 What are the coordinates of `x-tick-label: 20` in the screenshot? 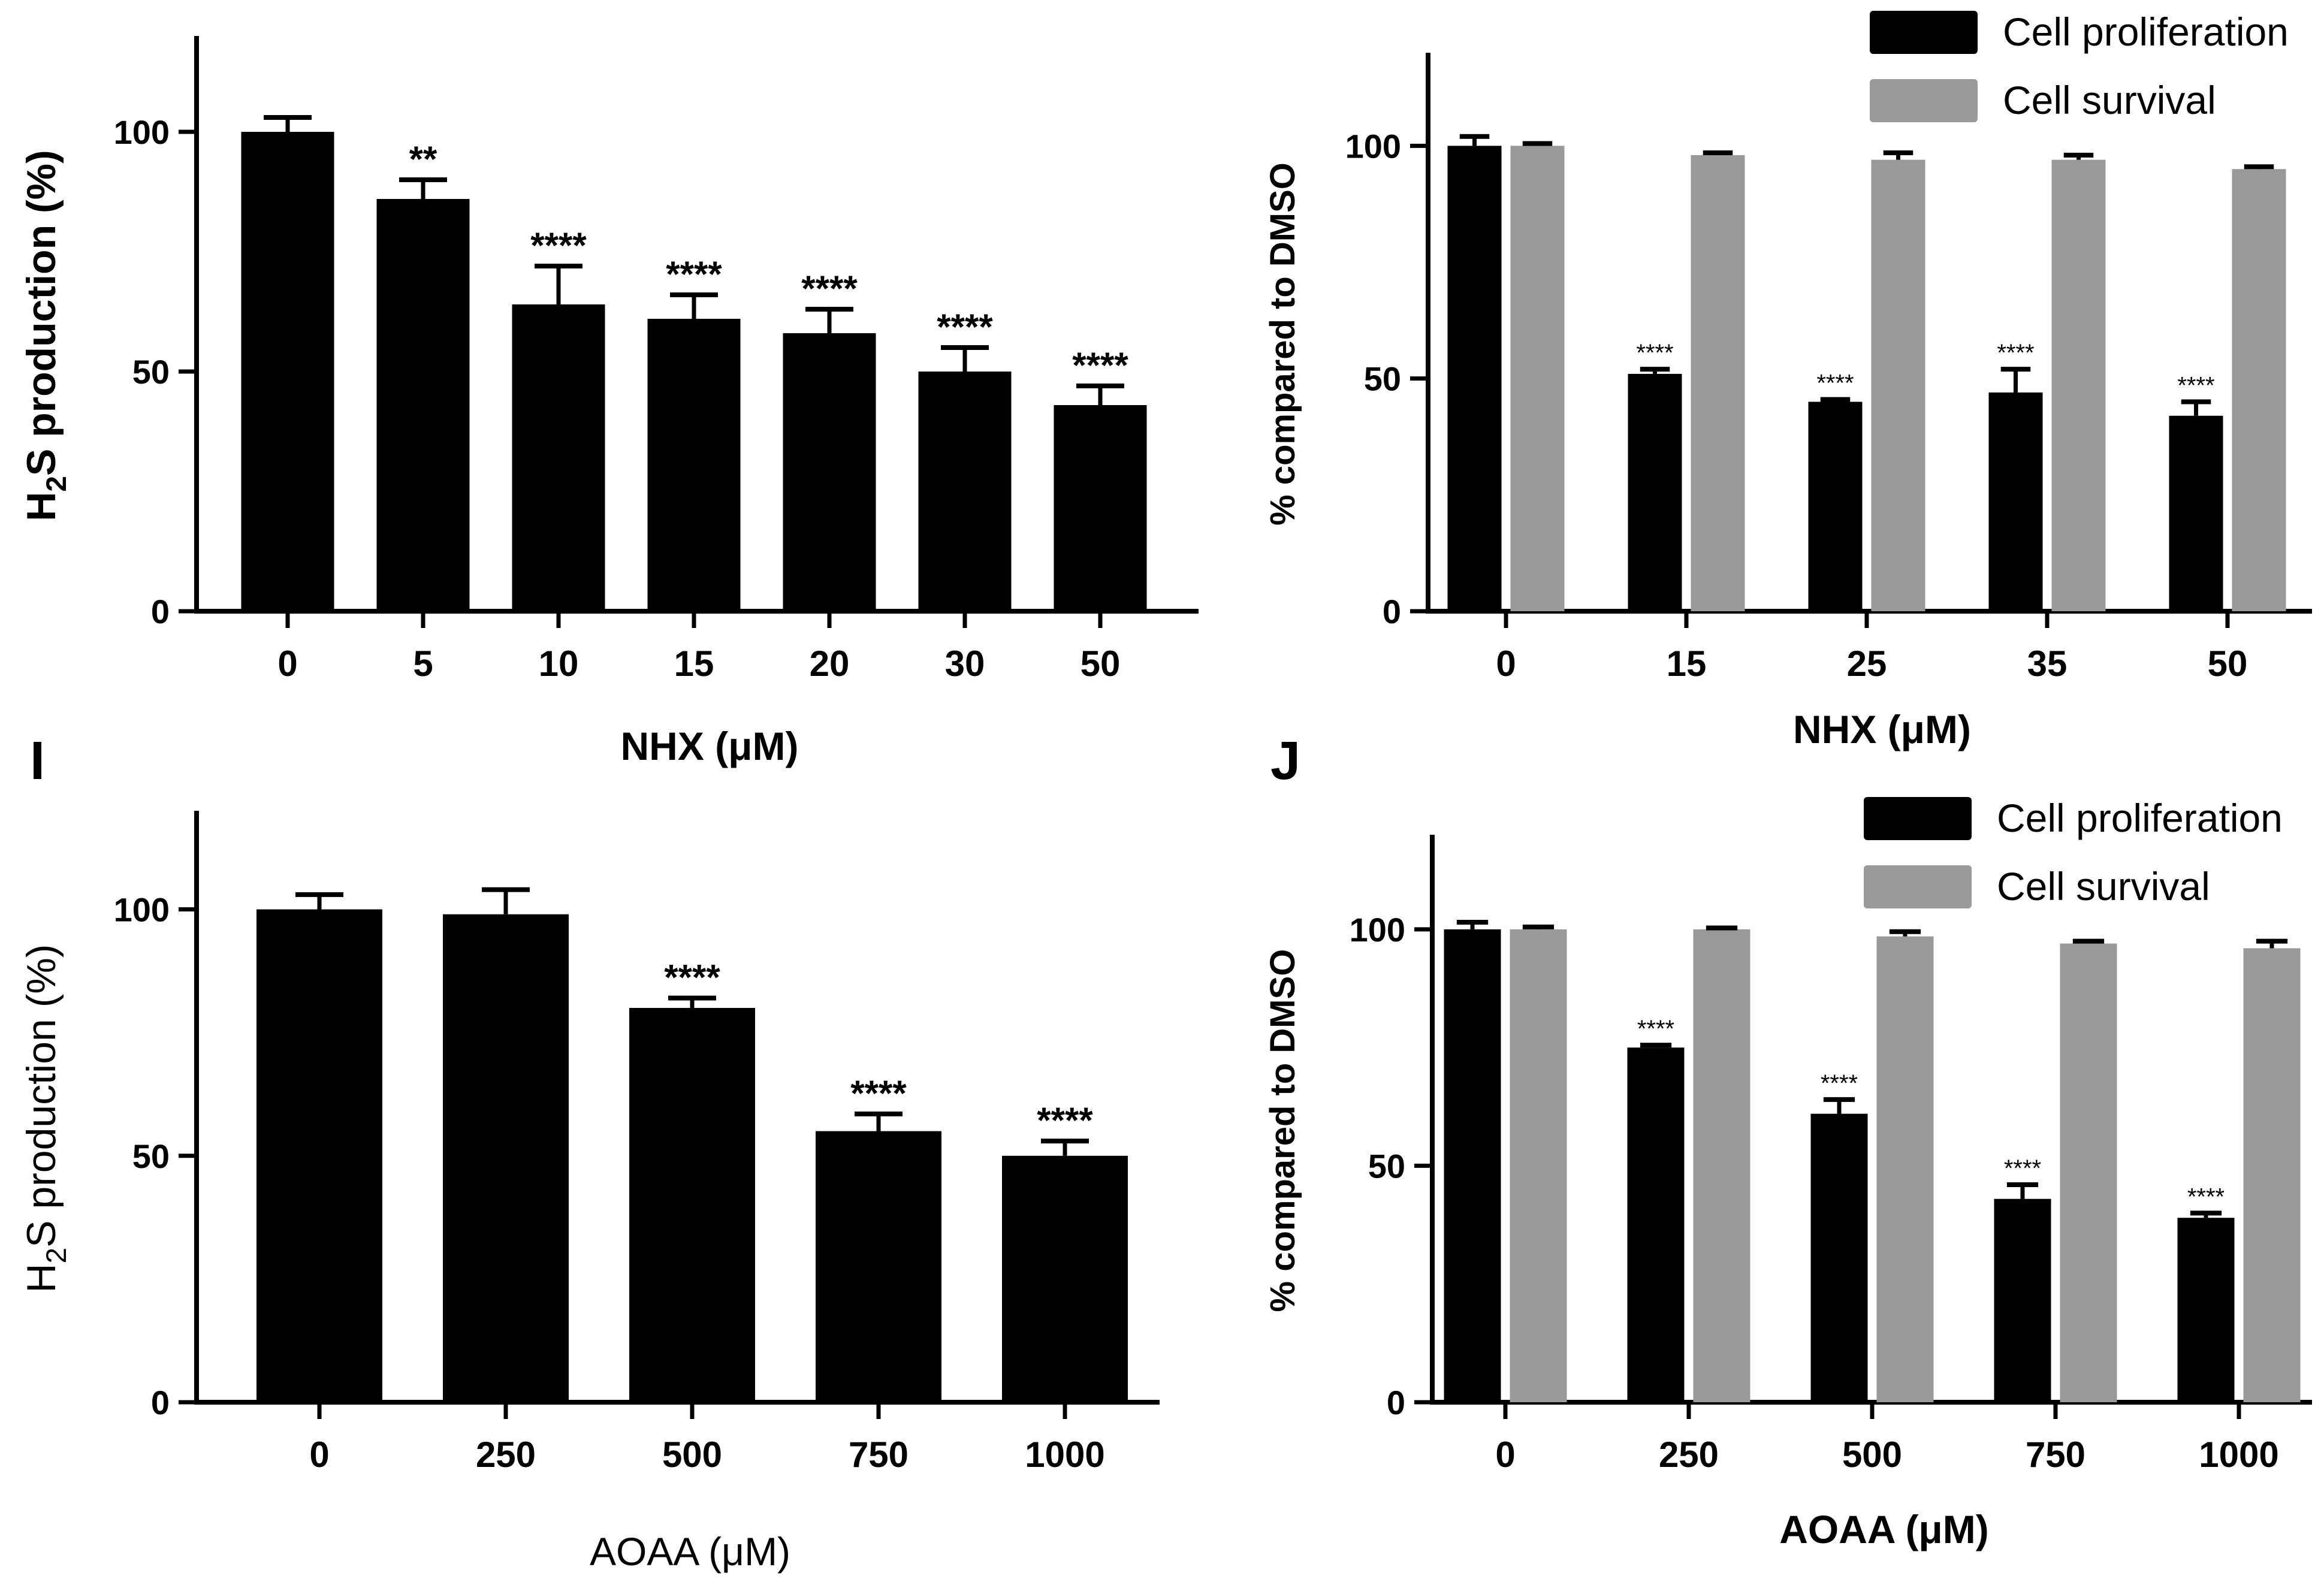 It's located at (830, 664).